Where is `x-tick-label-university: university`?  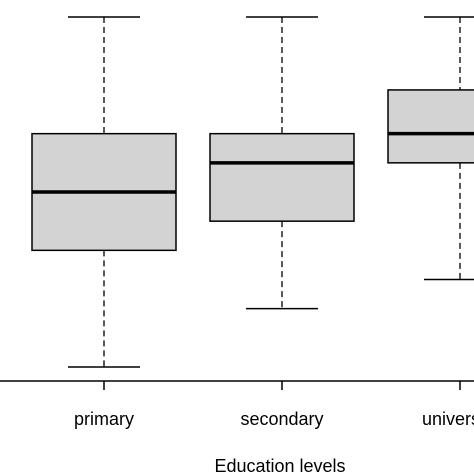 x-tick-label-university: university is located at coordinates (448, 419).